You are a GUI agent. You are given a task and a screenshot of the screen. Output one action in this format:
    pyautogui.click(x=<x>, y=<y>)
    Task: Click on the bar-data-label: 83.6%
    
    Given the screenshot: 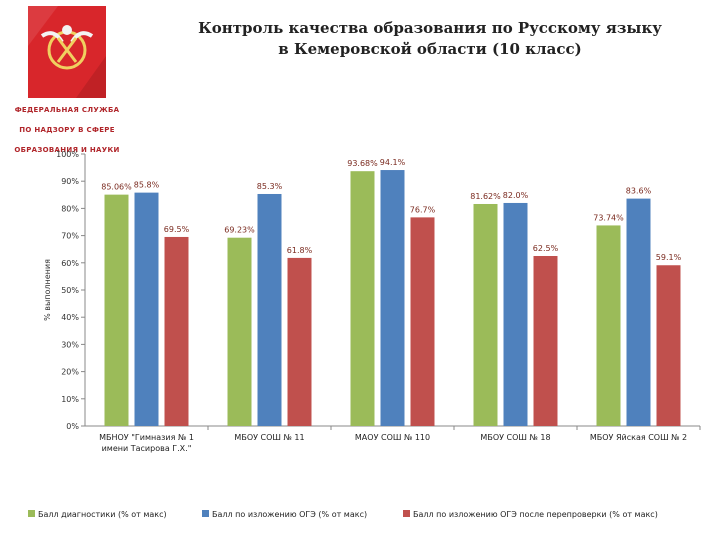 What is the action you would take?
    pyautogui.click(x=639, y=191)
    